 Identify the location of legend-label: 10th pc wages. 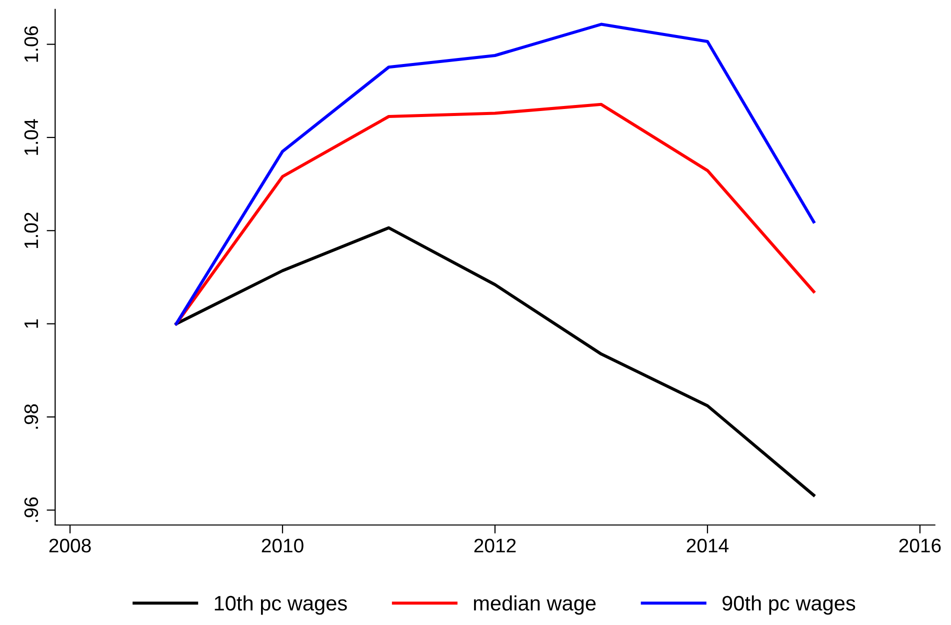
(280, 605).